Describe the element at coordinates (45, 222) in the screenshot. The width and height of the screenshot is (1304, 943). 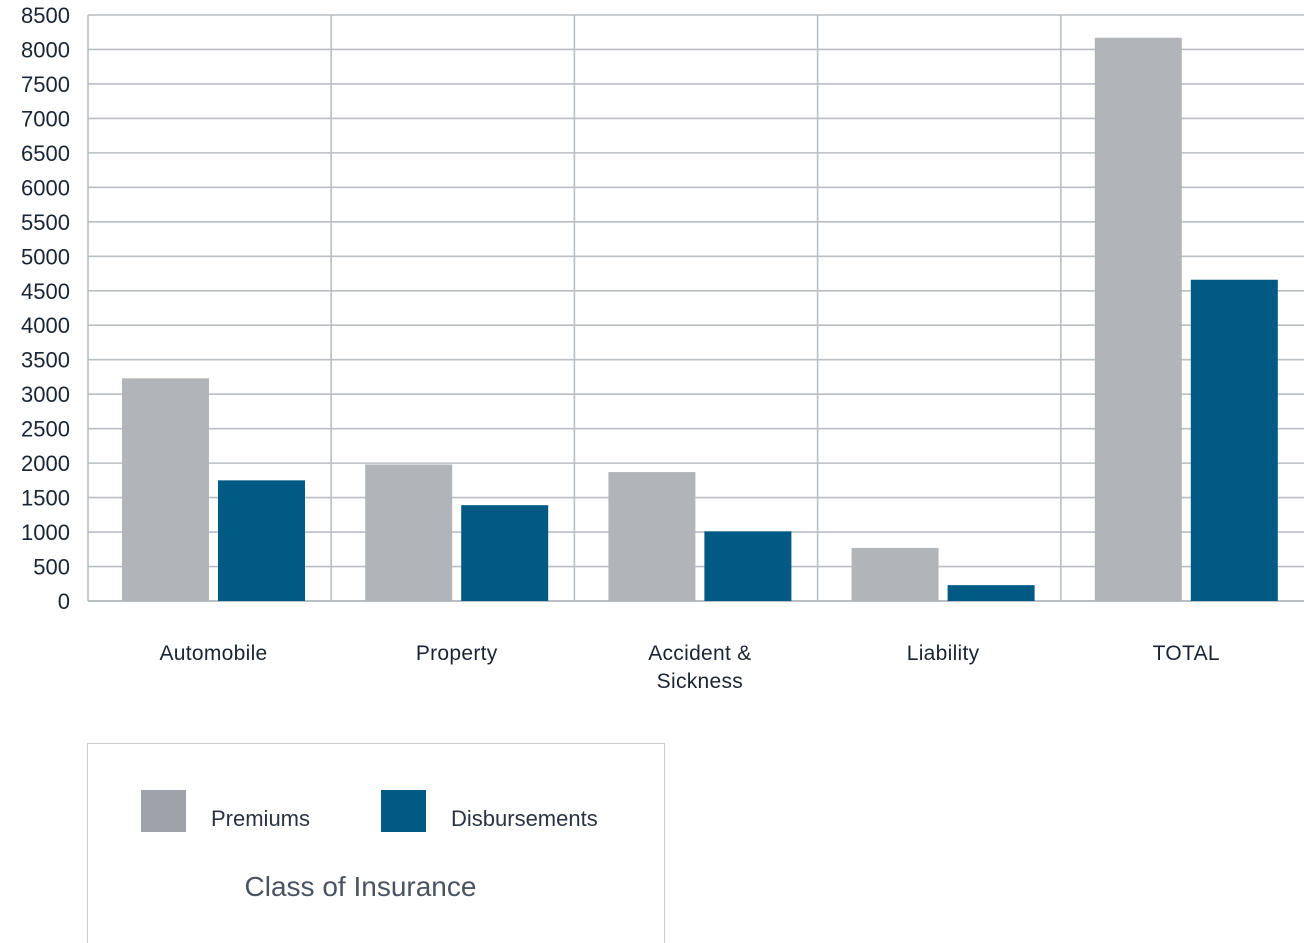
I see `y-tick-label: 5500` at that location.